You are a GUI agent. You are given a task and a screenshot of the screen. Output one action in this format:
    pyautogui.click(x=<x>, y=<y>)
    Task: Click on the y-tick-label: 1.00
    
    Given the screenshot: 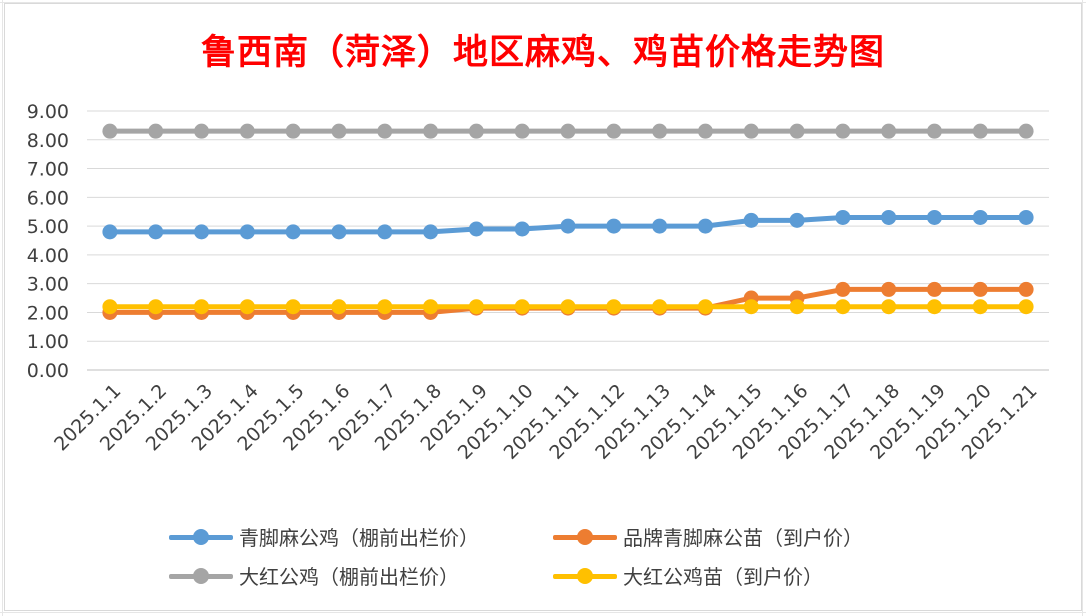 What is the action you would take?
    pyautogui.click(x=48, y=342)
    